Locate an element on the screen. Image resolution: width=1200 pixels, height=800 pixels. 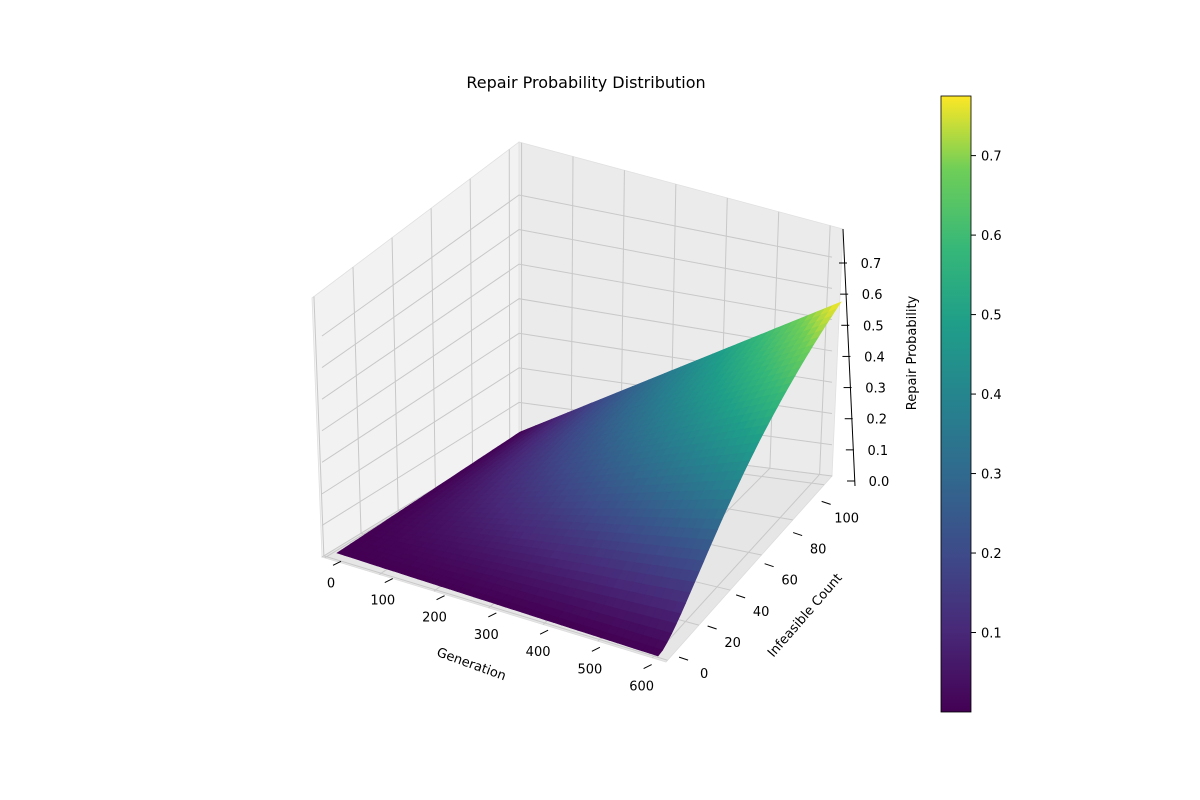
colorbar-tick-label: 0.1 is located at coordinates (991, 634).